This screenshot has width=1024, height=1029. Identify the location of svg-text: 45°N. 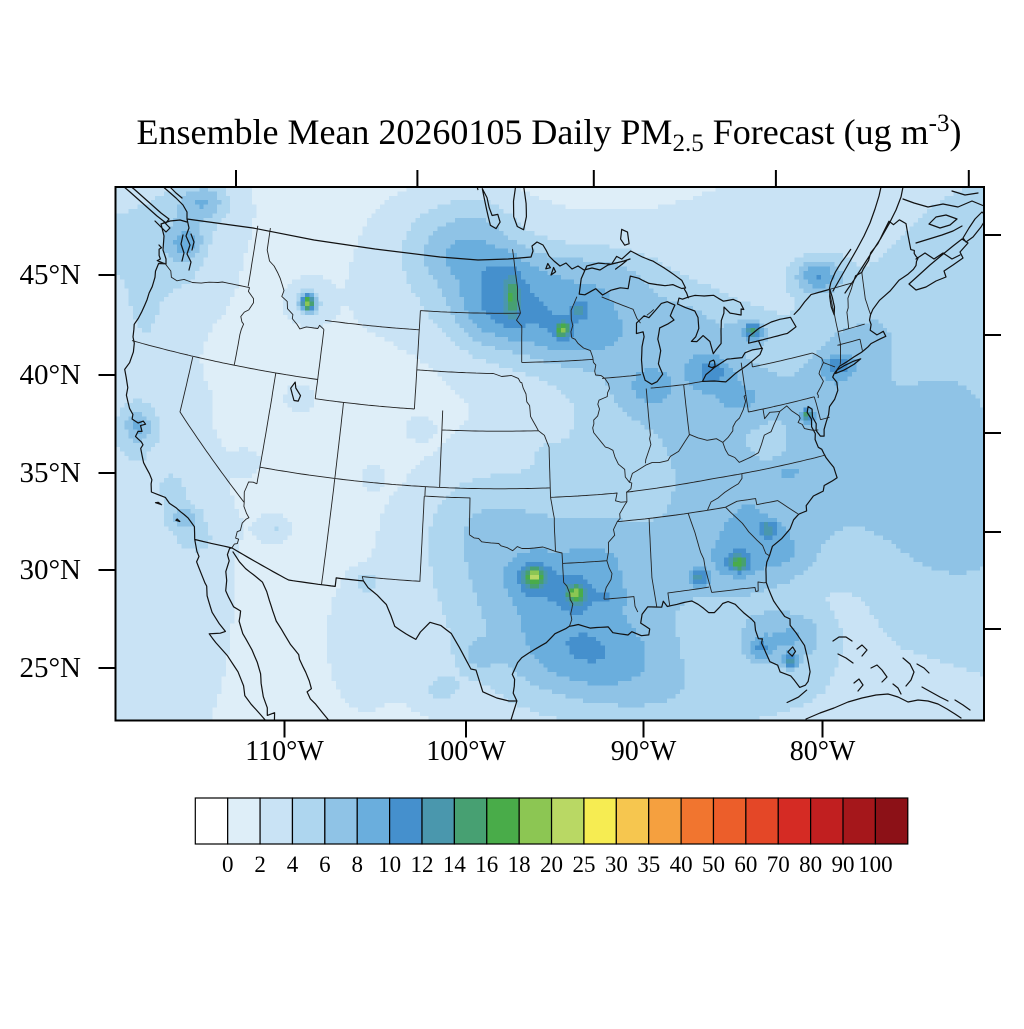
(50, 275).